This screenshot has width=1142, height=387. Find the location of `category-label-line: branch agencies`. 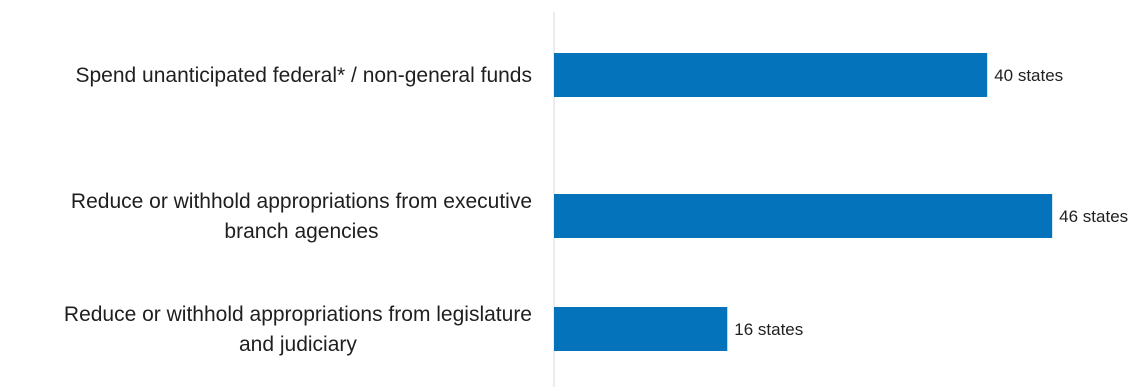

category-label-line: branch agencies is located at coordinates (301, 231).